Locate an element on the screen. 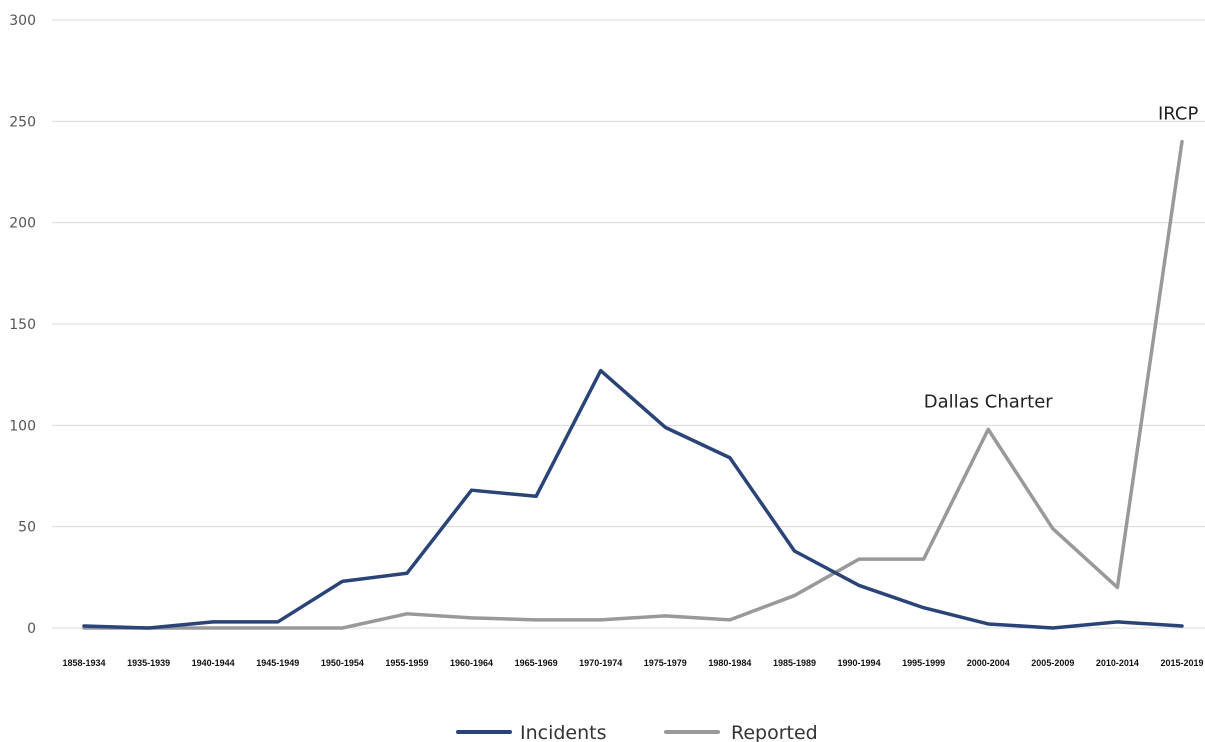 The image size is (1205, 742). x-tick-label-2010-2014: 2010-2014 is located at coordinates (1117, 663).